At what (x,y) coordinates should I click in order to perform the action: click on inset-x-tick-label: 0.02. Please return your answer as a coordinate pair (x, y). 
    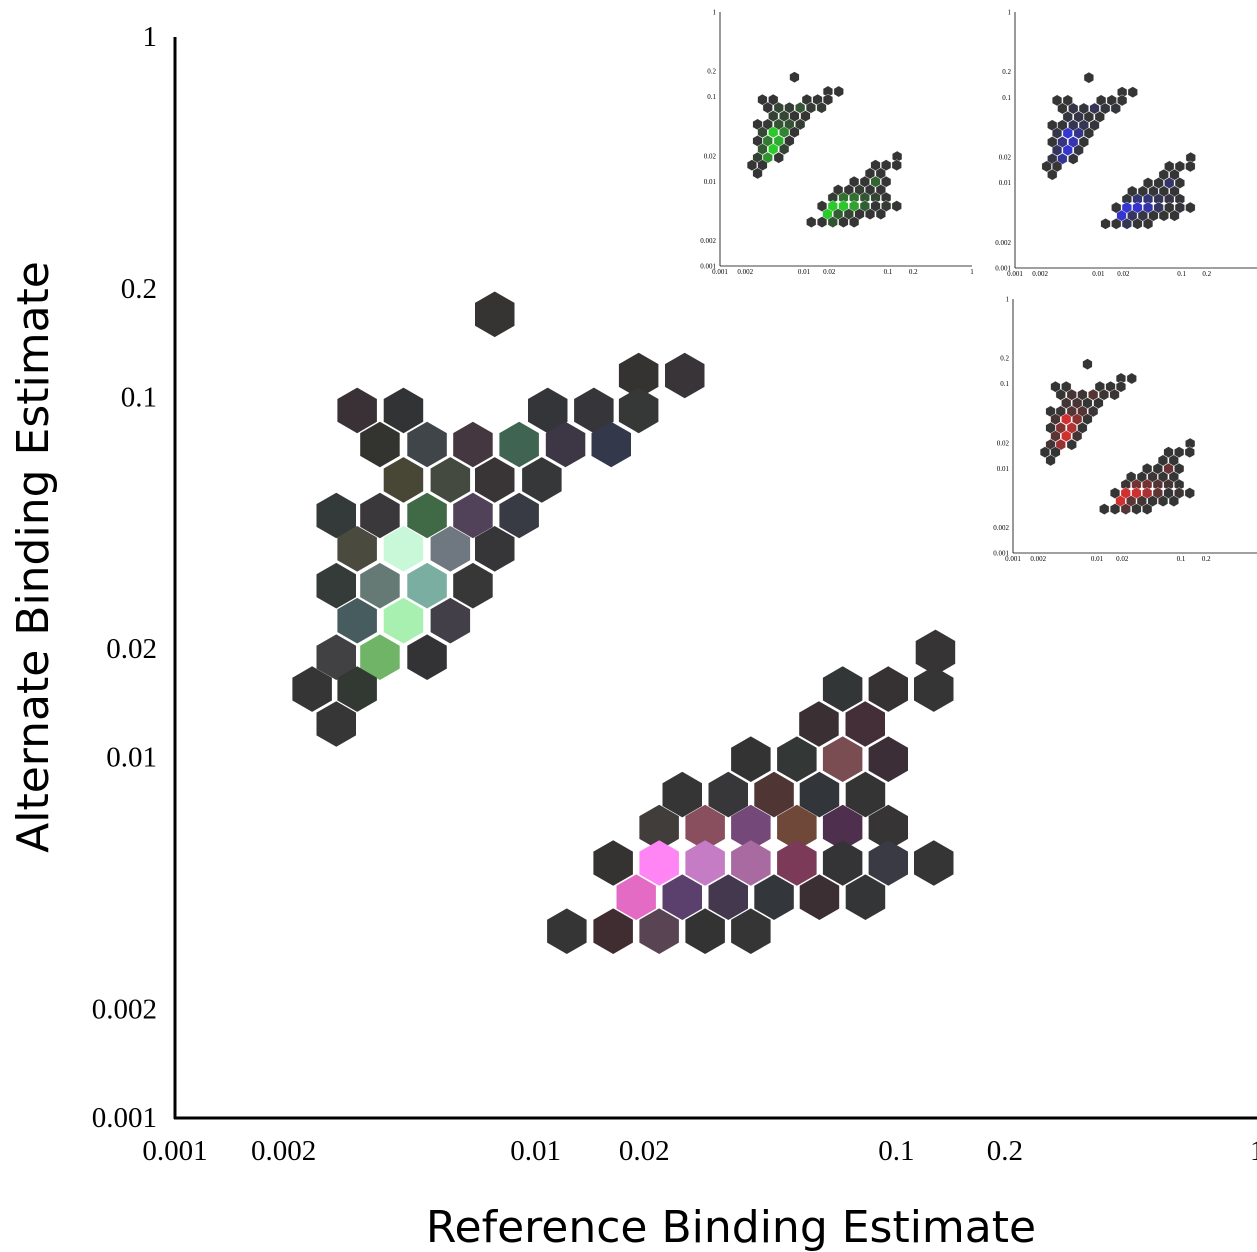
    Looking at the image, I should click on (1123, 274).